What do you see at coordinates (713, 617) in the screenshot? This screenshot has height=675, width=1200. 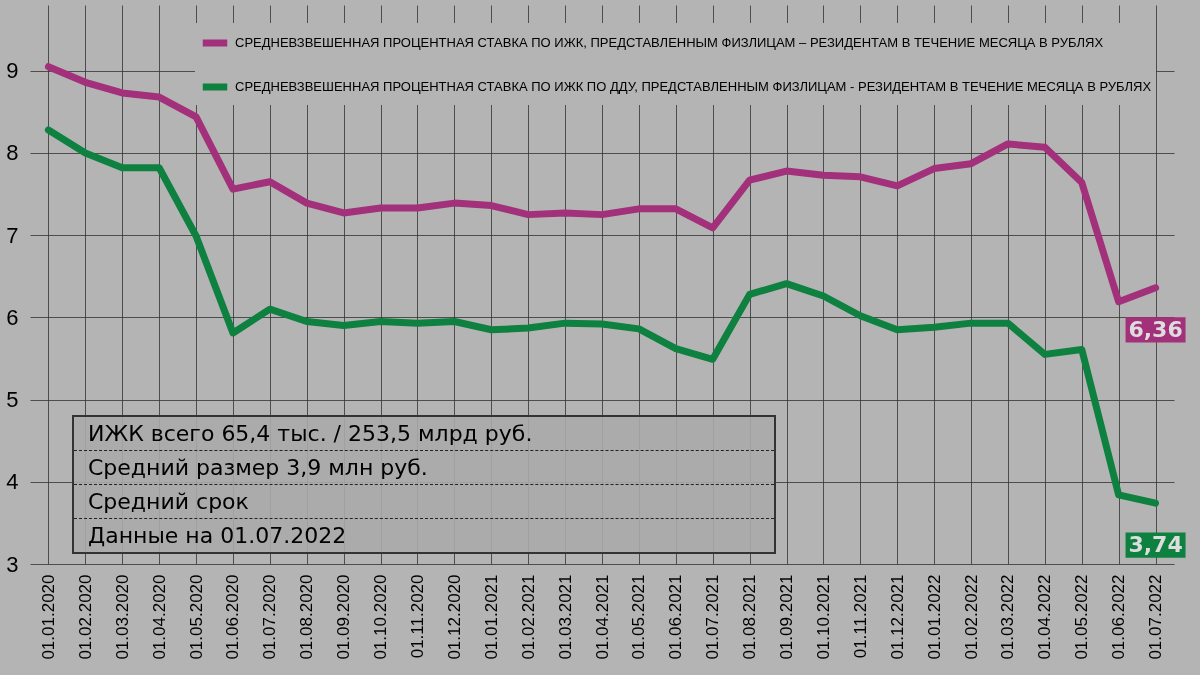 I see `x-tick-label: 01.07.2021` at bounding box center [713, 617].